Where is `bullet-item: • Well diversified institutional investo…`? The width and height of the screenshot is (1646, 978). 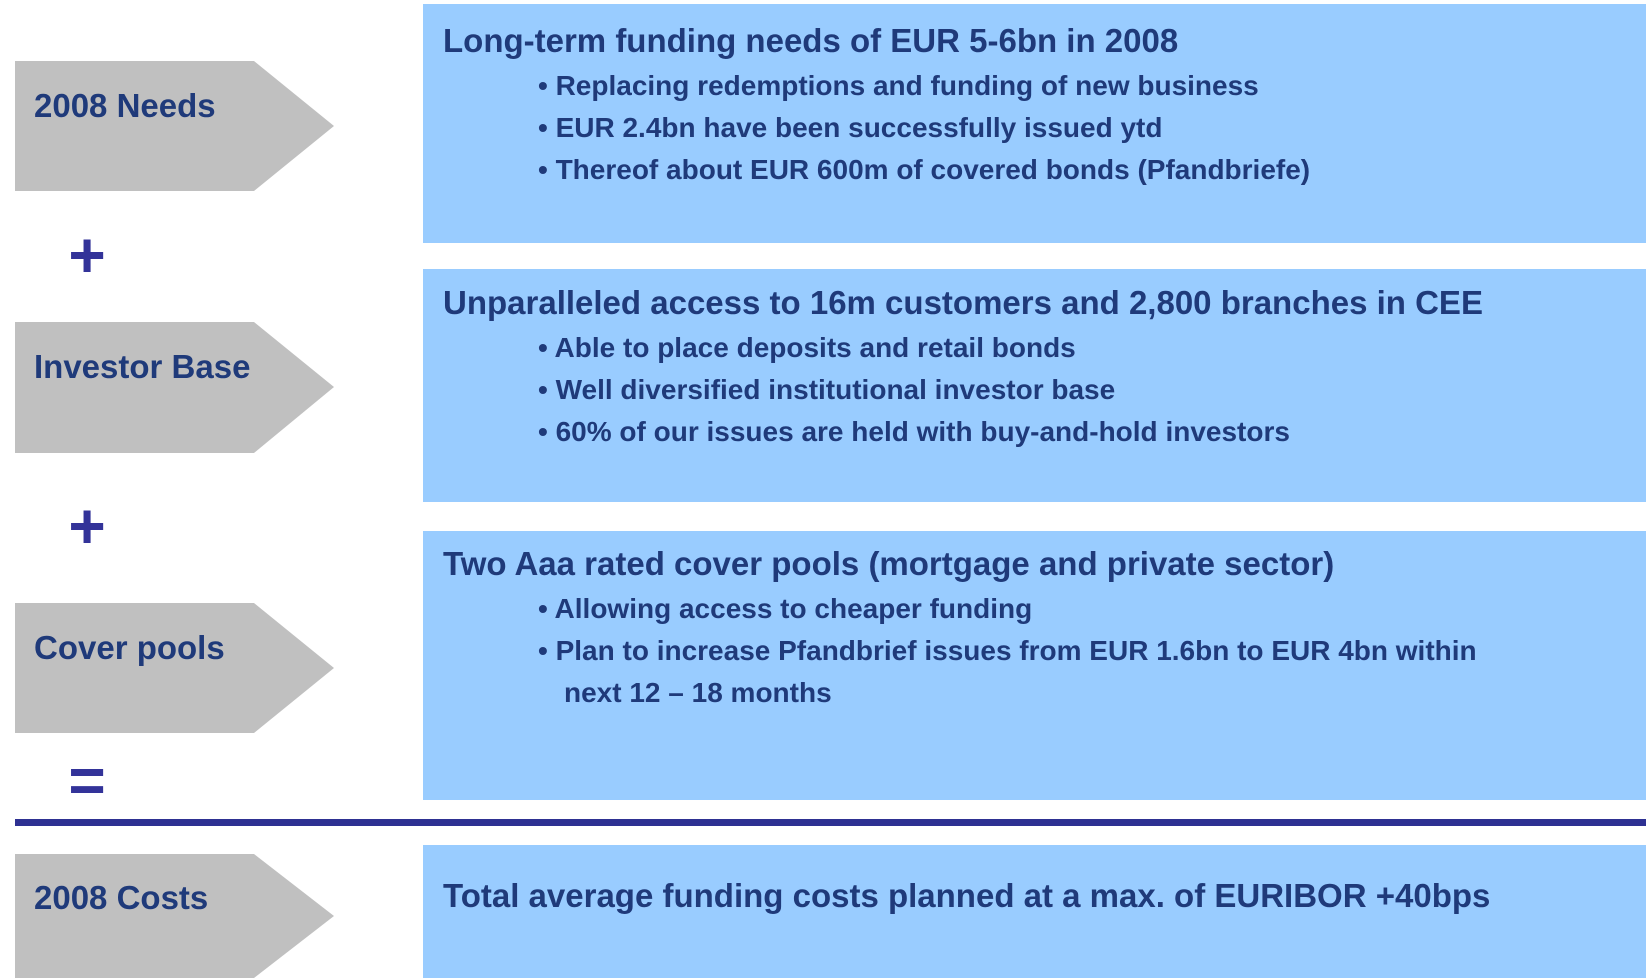
bullet-item: • Well diversified institutional investo… is located at coordinates (827, 389).